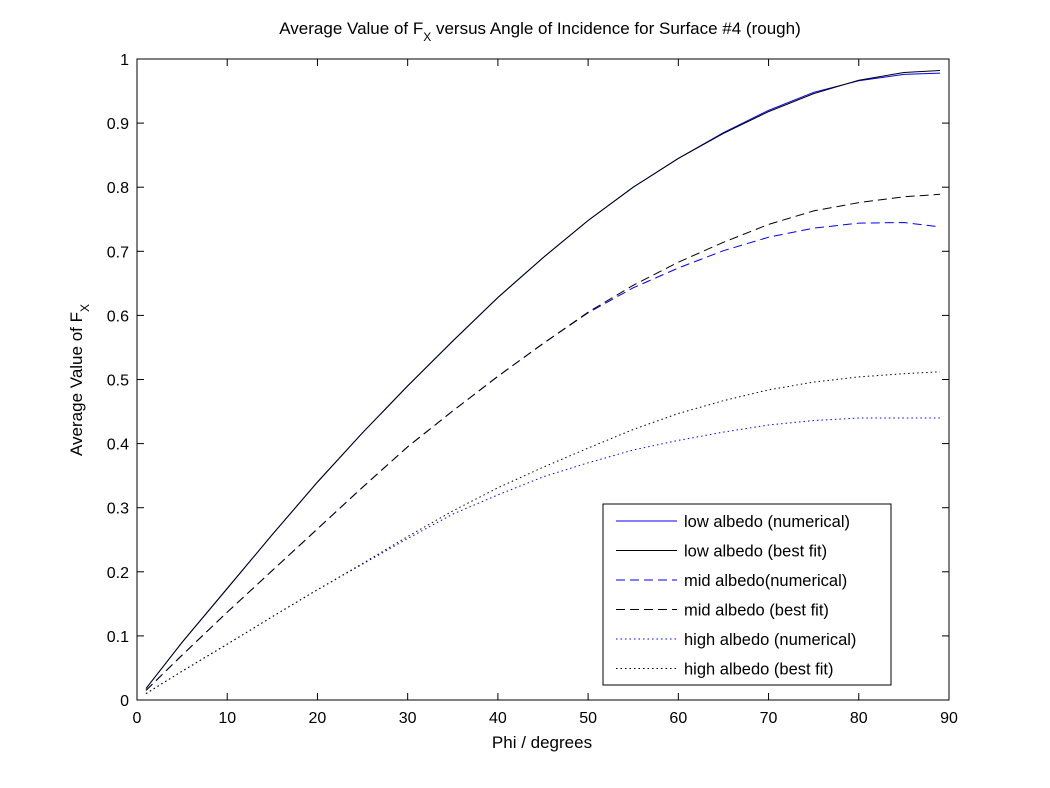 This screenshot has width=1050, height=788. I want to click on x-tick-label: 70, so click(769, 718).